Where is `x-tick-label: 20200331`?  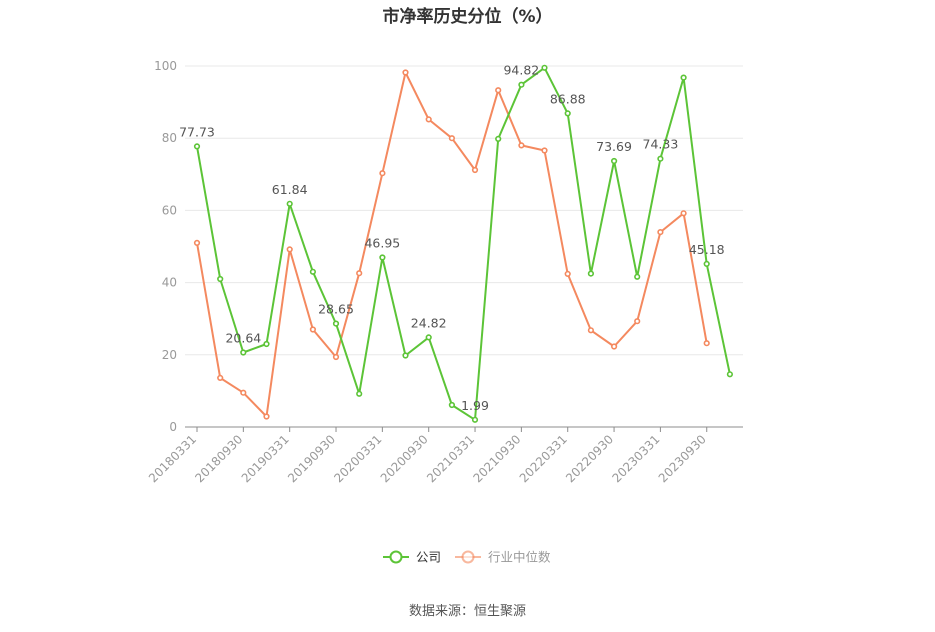
x-tick-label: 20200331 is located at coordinates (357, 458).